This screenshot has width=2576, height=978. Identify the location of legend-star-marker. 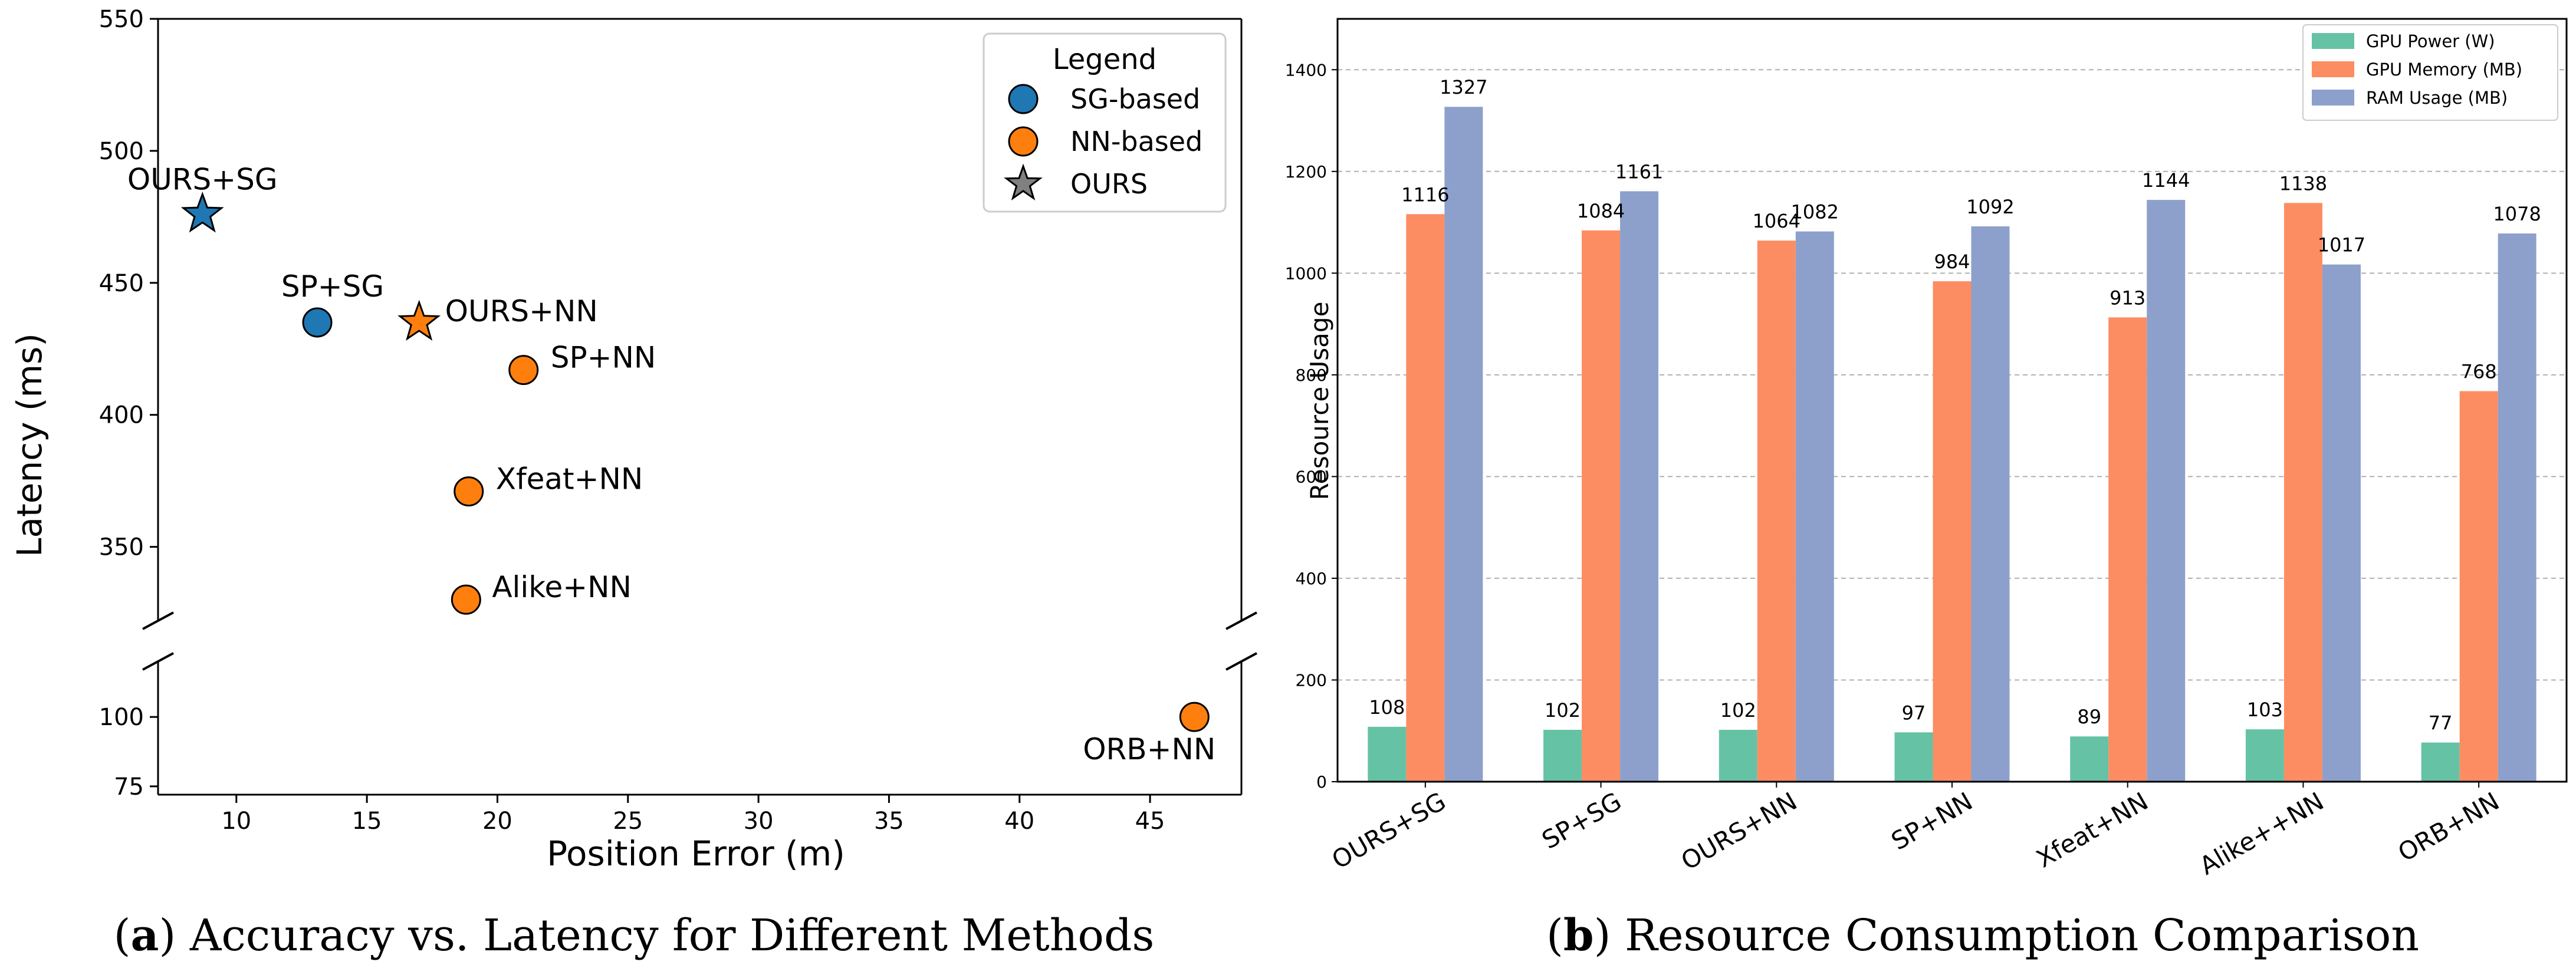
(1023, 182).